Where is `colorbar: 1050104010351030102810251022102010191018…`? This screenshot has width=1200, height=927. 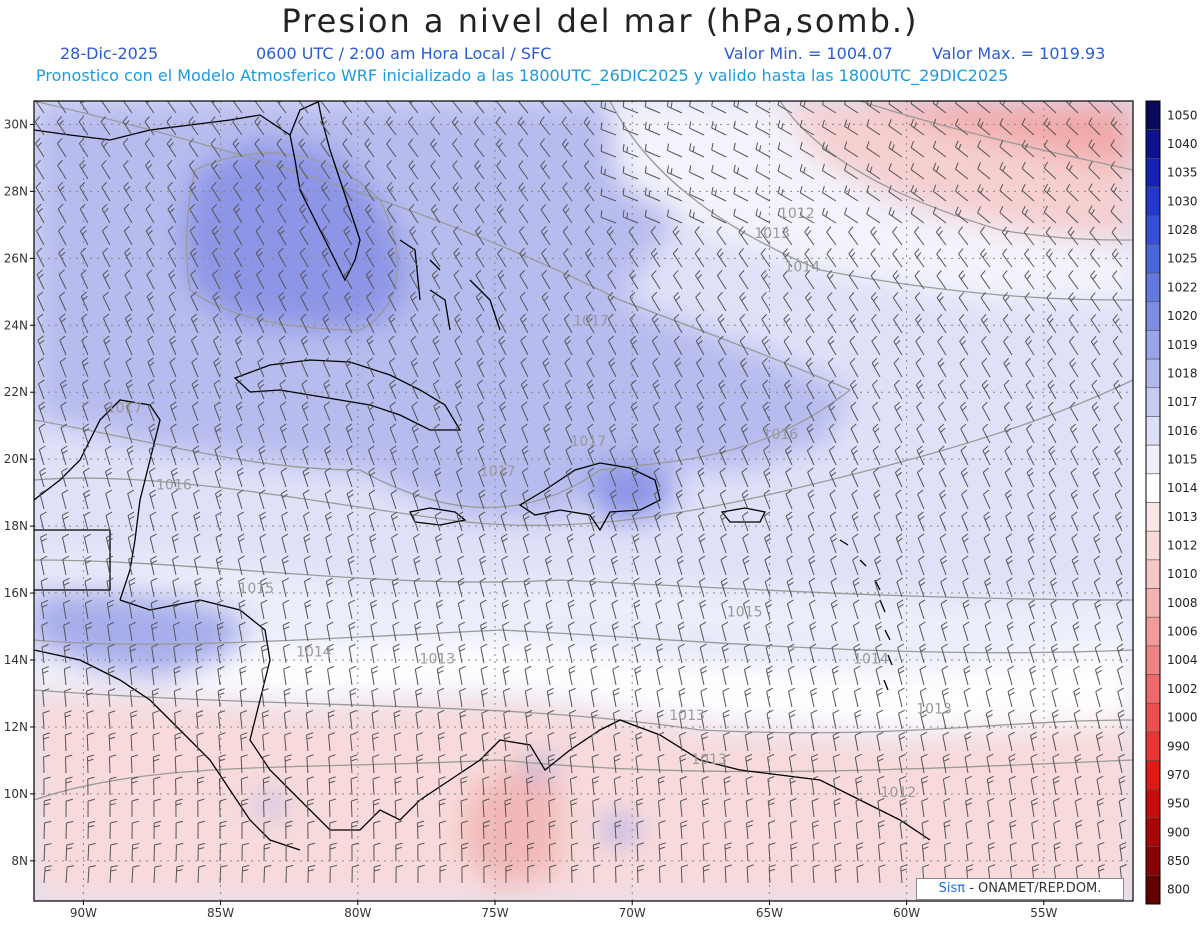 colorbar: 1050104010351030102810251022102010191018… is located at coordinates (1171, 502).